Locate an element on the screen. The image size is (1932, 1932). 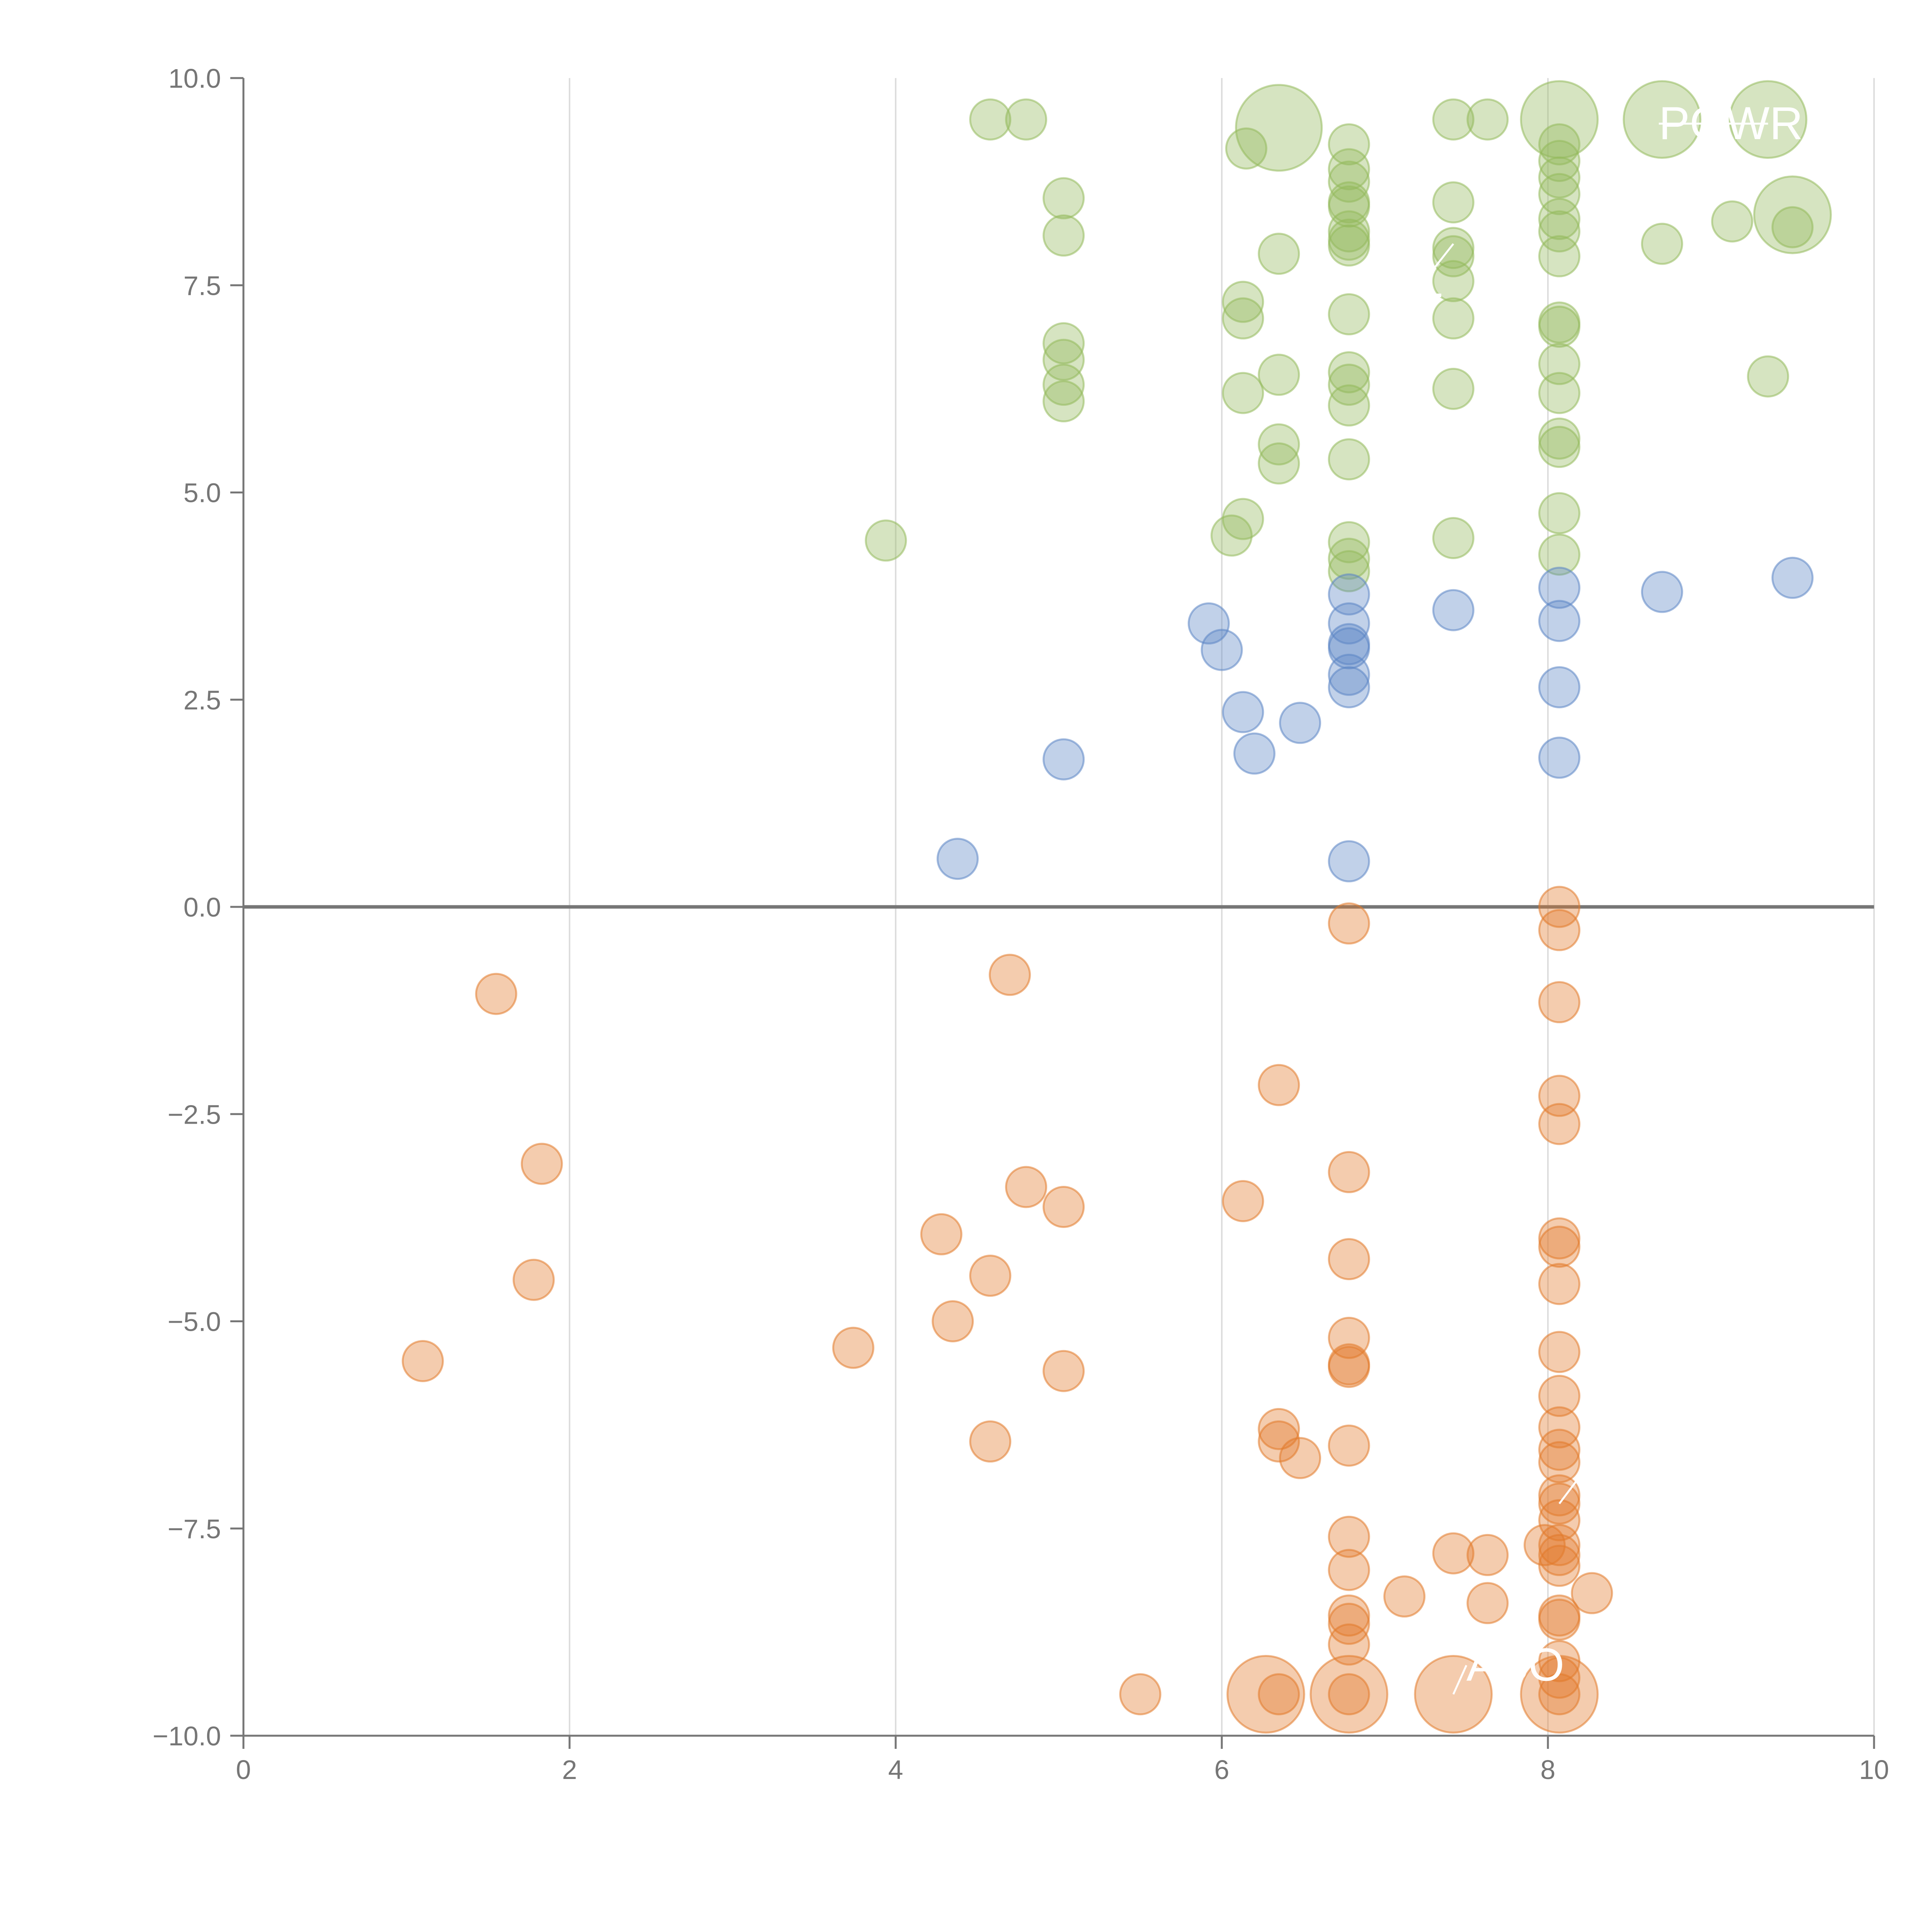
point-label: A is located at coordinates (1613, 1454).